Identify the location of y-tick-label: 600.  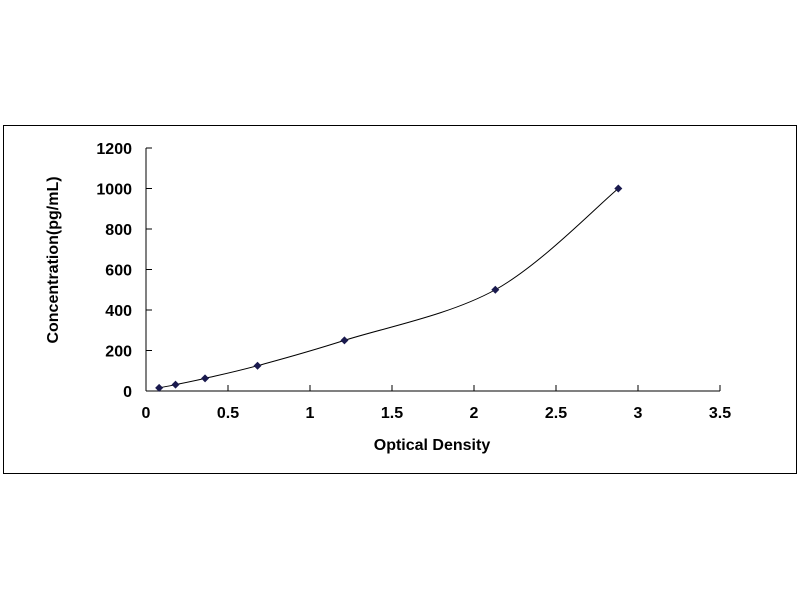
(118, 271).